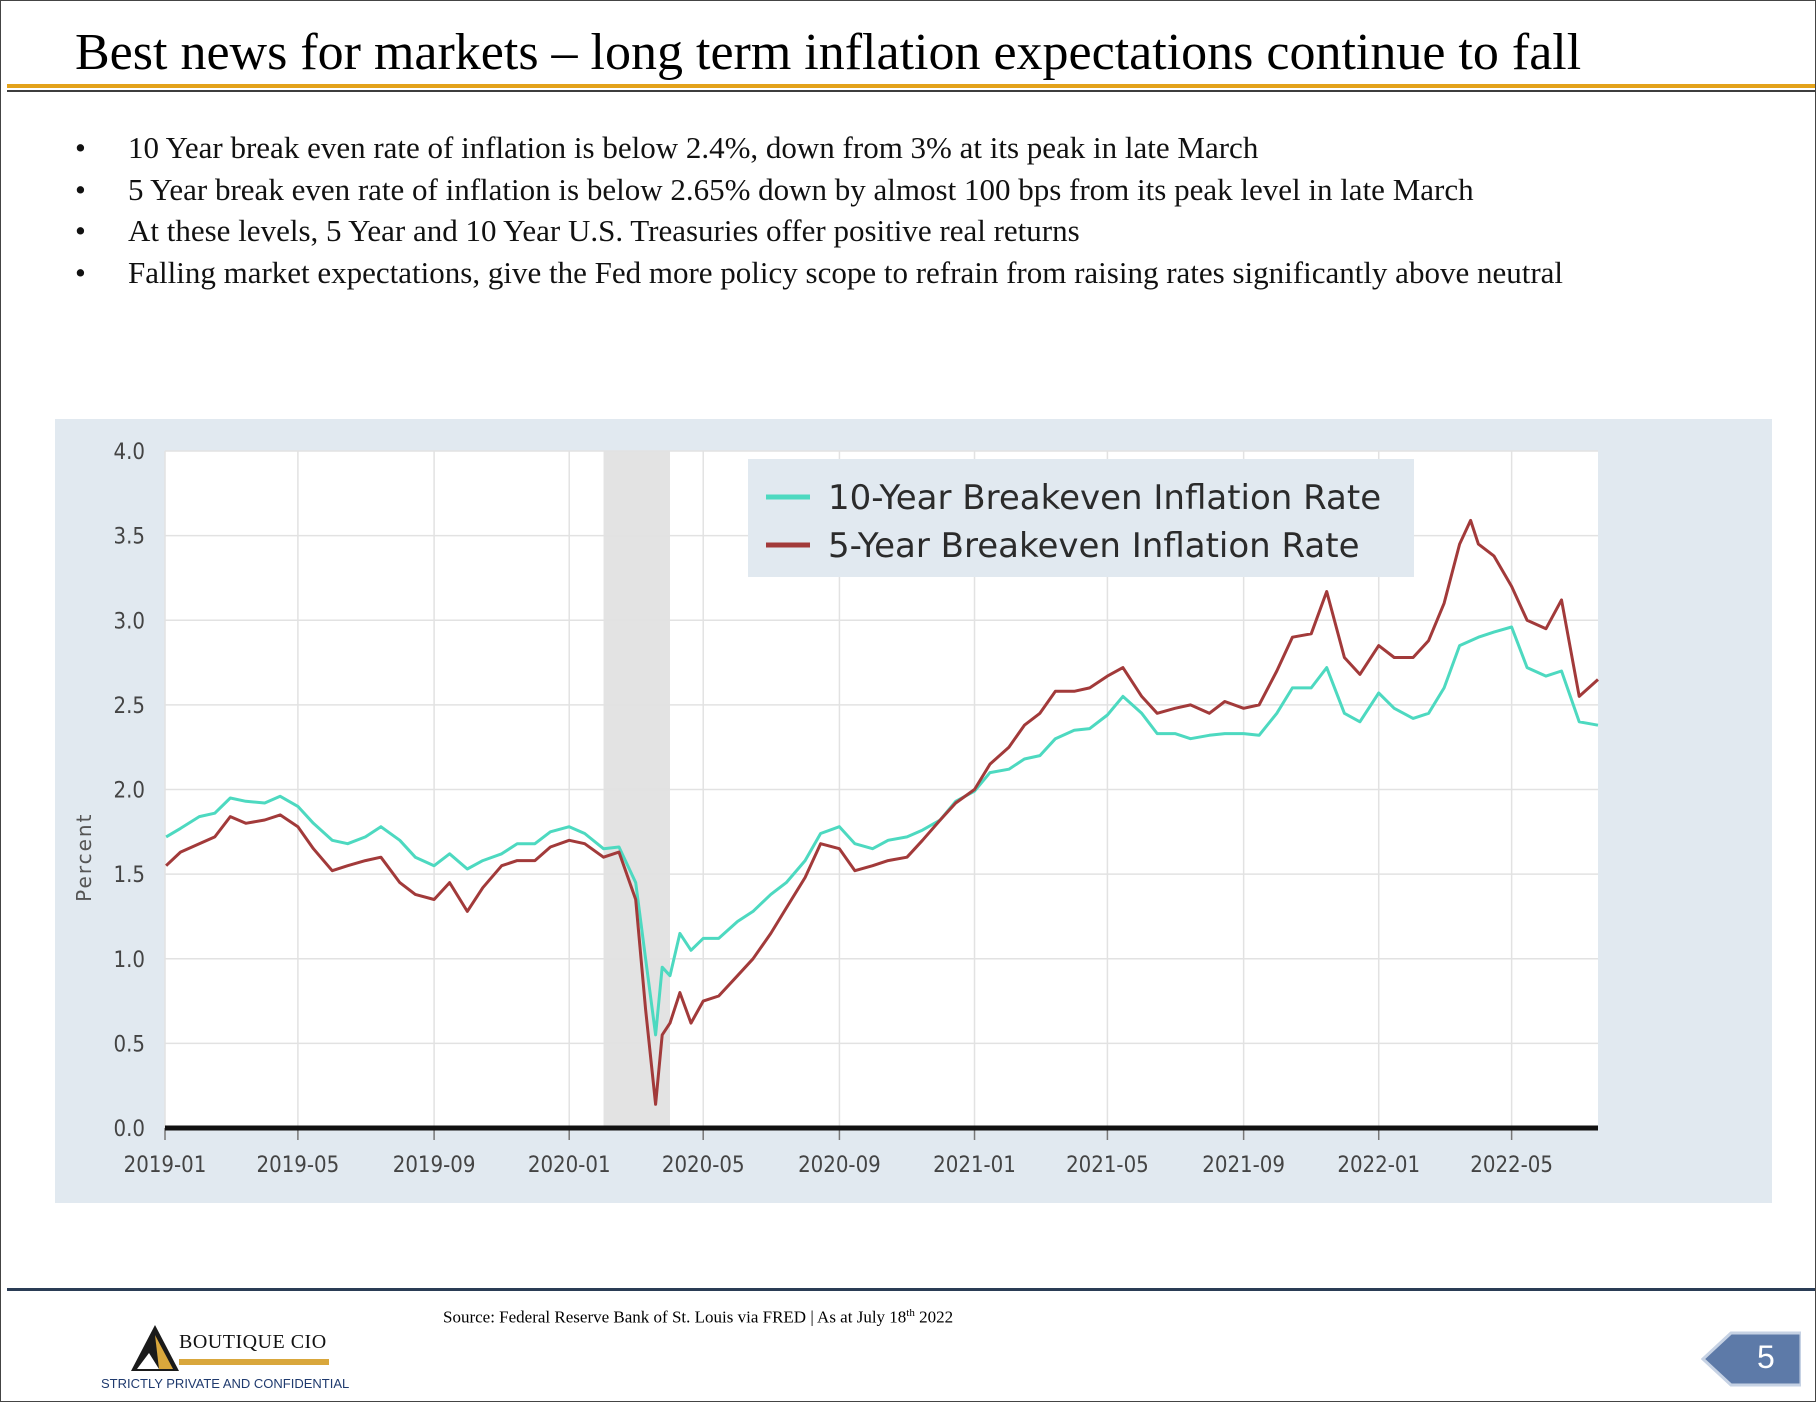  Describe the element at coordinates (129, 791) in the screenshot. I see `y-tick-label: 2.0` at that location.